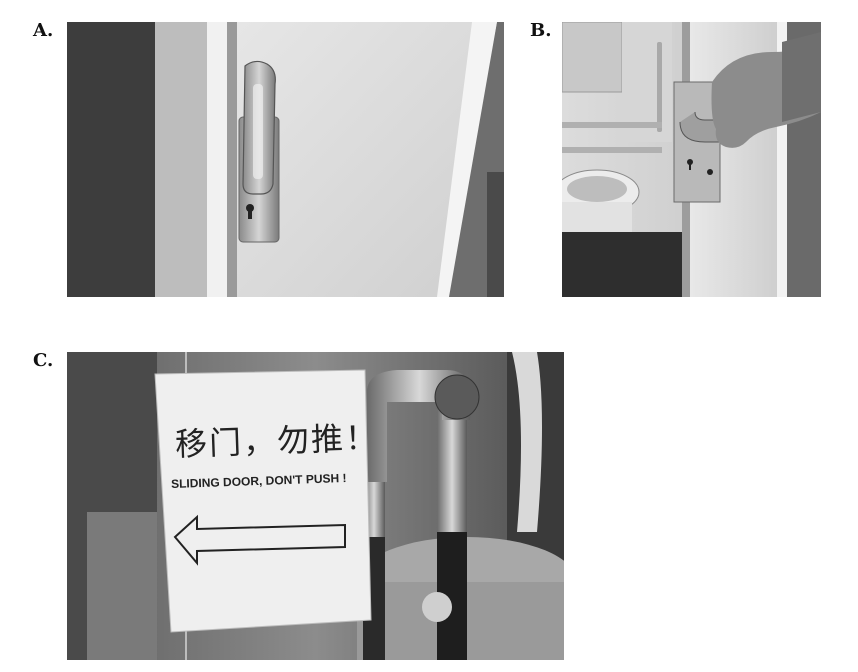 This screenshot has height=672, width=858. Describe the element at coordinates (43, 30) in the screenshot. I see `panel-label-a: A.` at that location.